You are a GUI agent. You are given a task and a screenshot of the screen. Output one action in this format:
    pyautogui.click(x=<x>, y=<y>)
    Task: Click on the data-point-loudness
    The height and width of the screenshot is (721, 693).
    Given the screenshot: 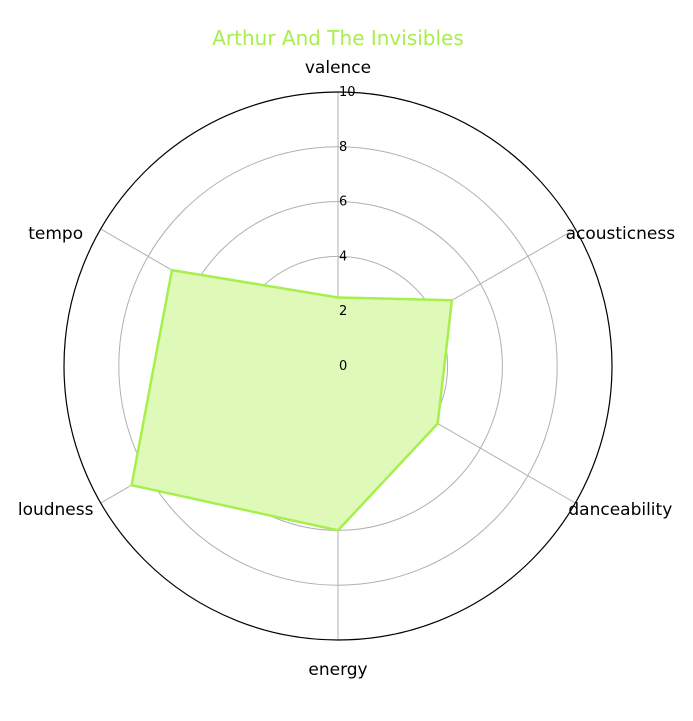 What is the action you would take?
    pyautogui.click(x=131, y=485)
    